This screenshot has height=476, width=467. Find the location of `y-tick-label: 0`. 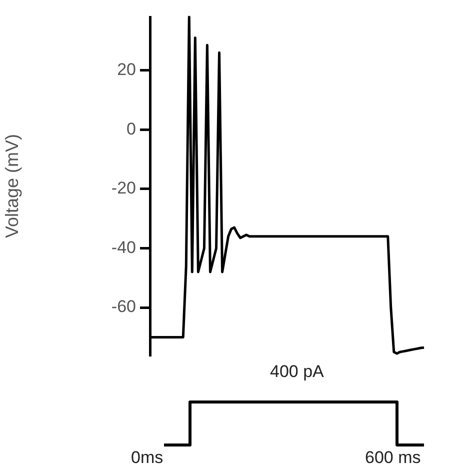

y-tick-label: 0 is located at coordinates (131, 128).